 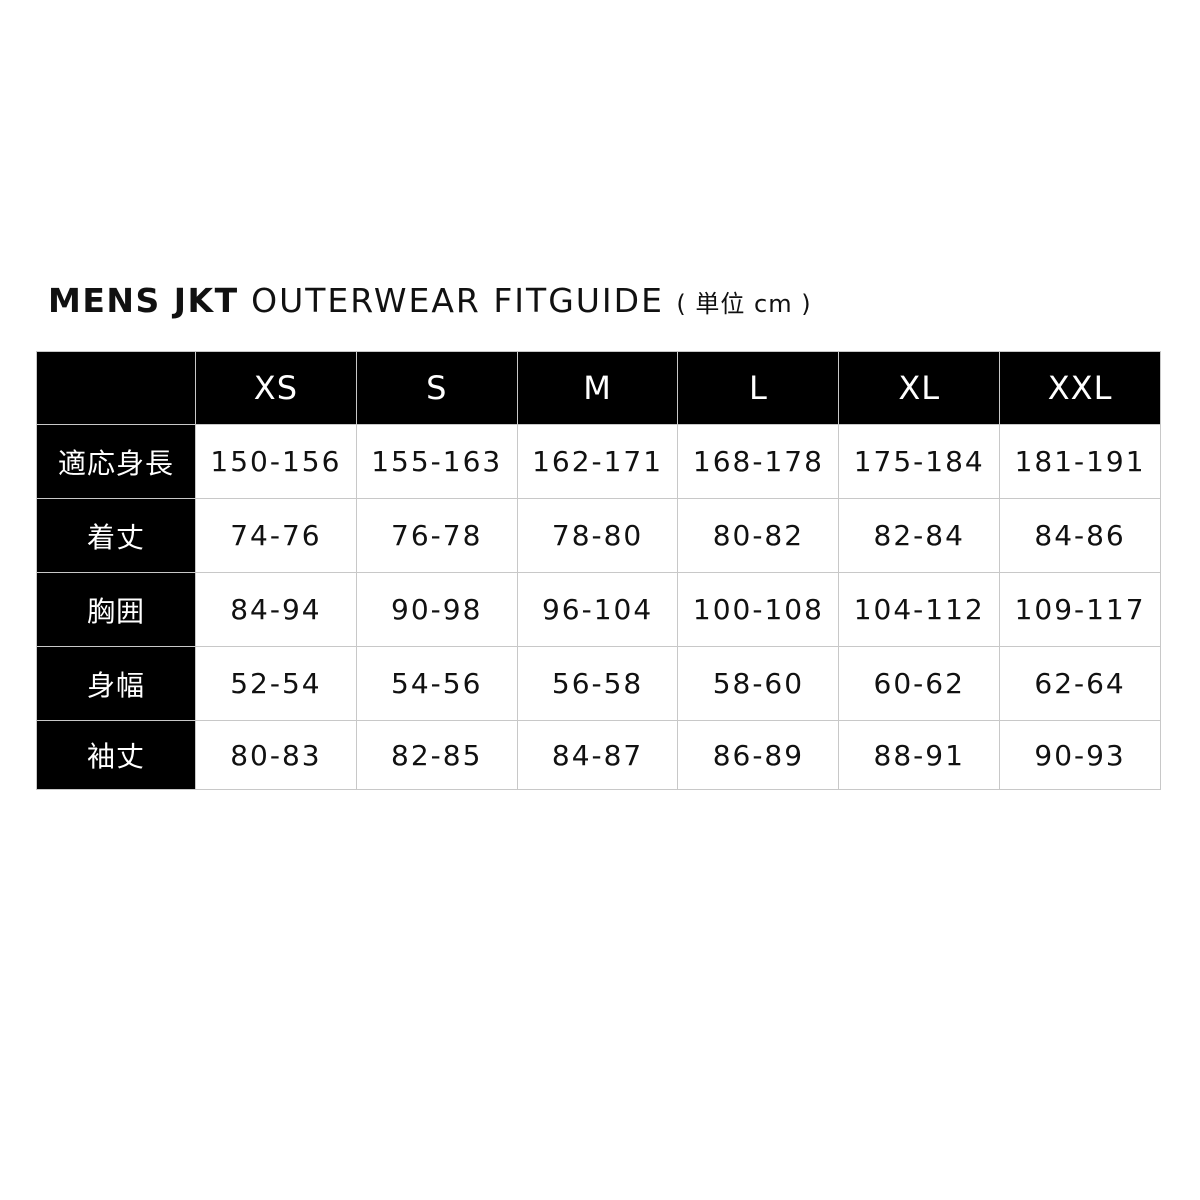 What do you see at coordinates (1080, 609) in the screenshot?
I see `table-cell: 109-117` at bounding box center [1080, 609].